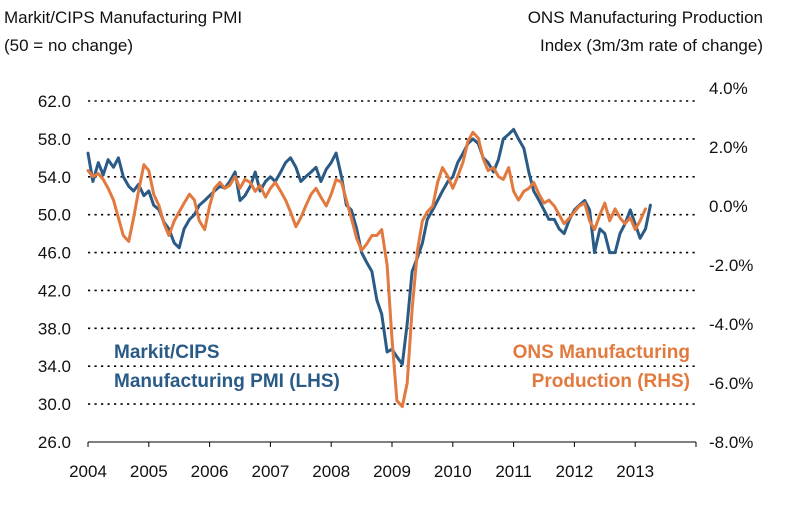 The image size is (785, 506). Describe the element at coordinates (210, 471) in the screenshot. I see `x-tick-label: 2006` at that location.